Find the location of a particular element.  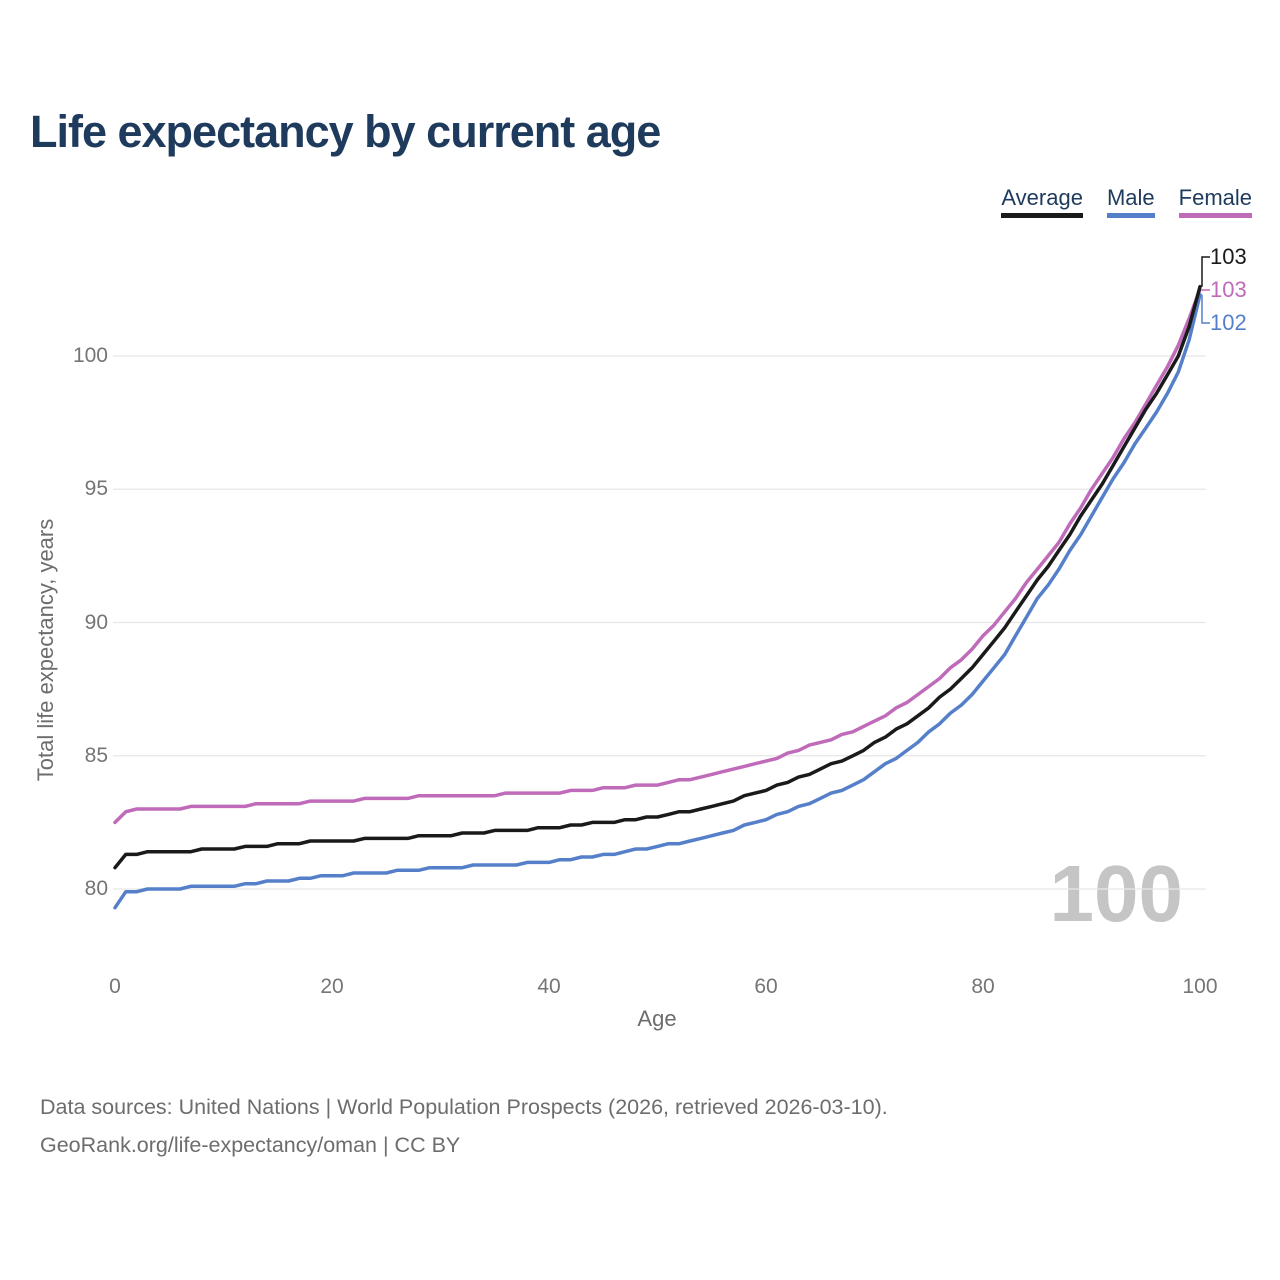

y-tick-label: 100 is located at coordinates (90, 355).